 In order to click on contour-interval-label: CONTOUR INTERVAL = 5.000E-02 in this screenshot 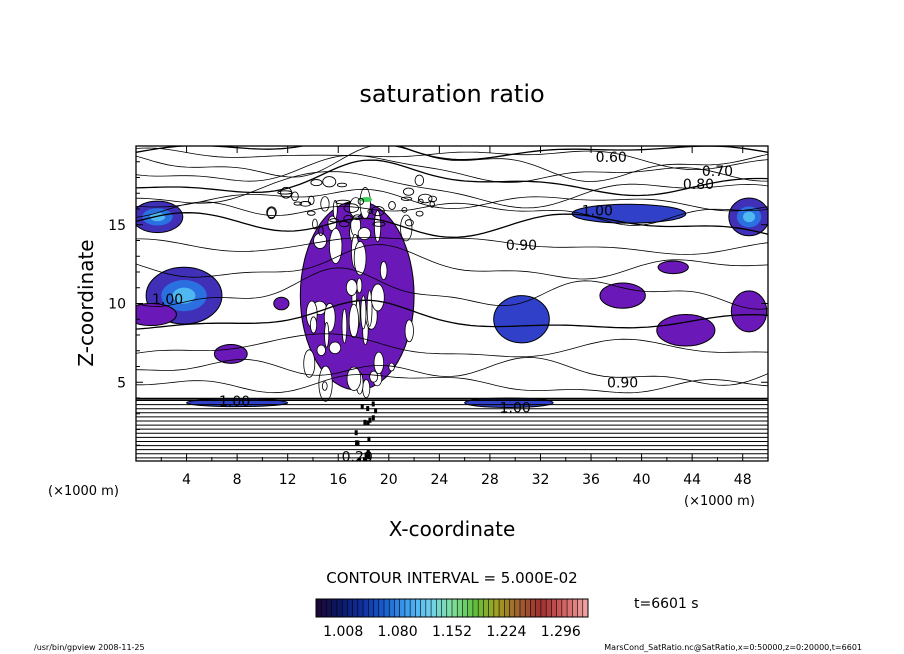, I will do `click(451, 578)`.